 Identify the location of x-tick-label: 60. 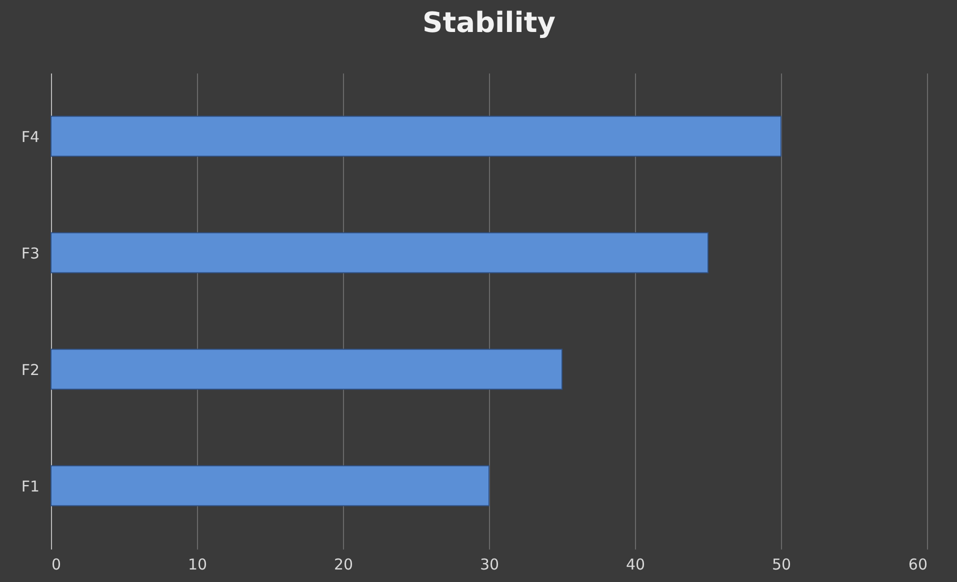
(918, 565).